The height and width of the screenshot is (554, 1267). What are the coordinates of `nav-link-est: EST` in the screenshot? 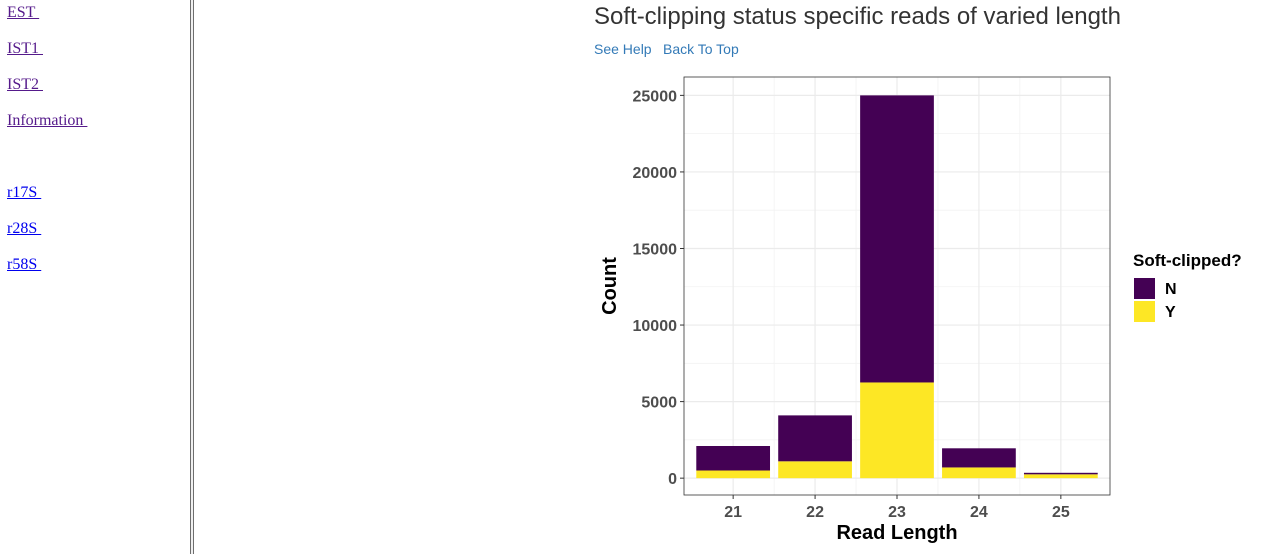 It's located at (23, 12).